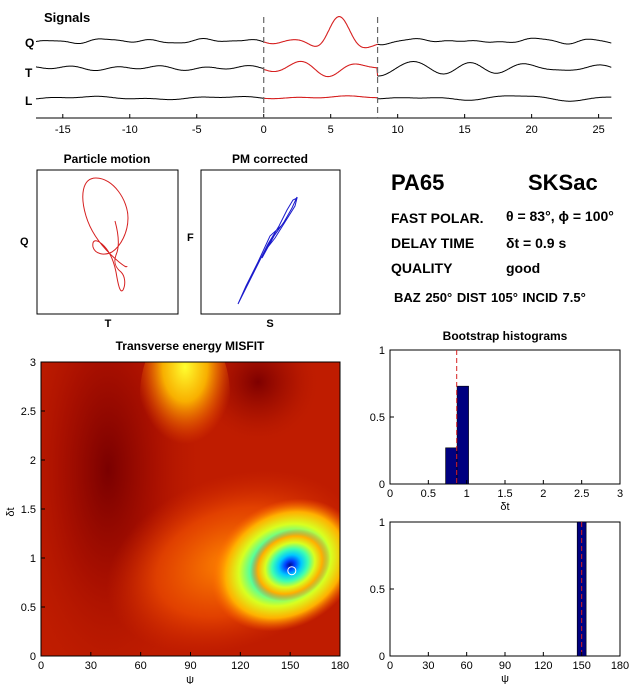 The height and width of the screenshot is (684, 630). I want to click on hist-dt-x-tick-label: 3, so click(620, 494).